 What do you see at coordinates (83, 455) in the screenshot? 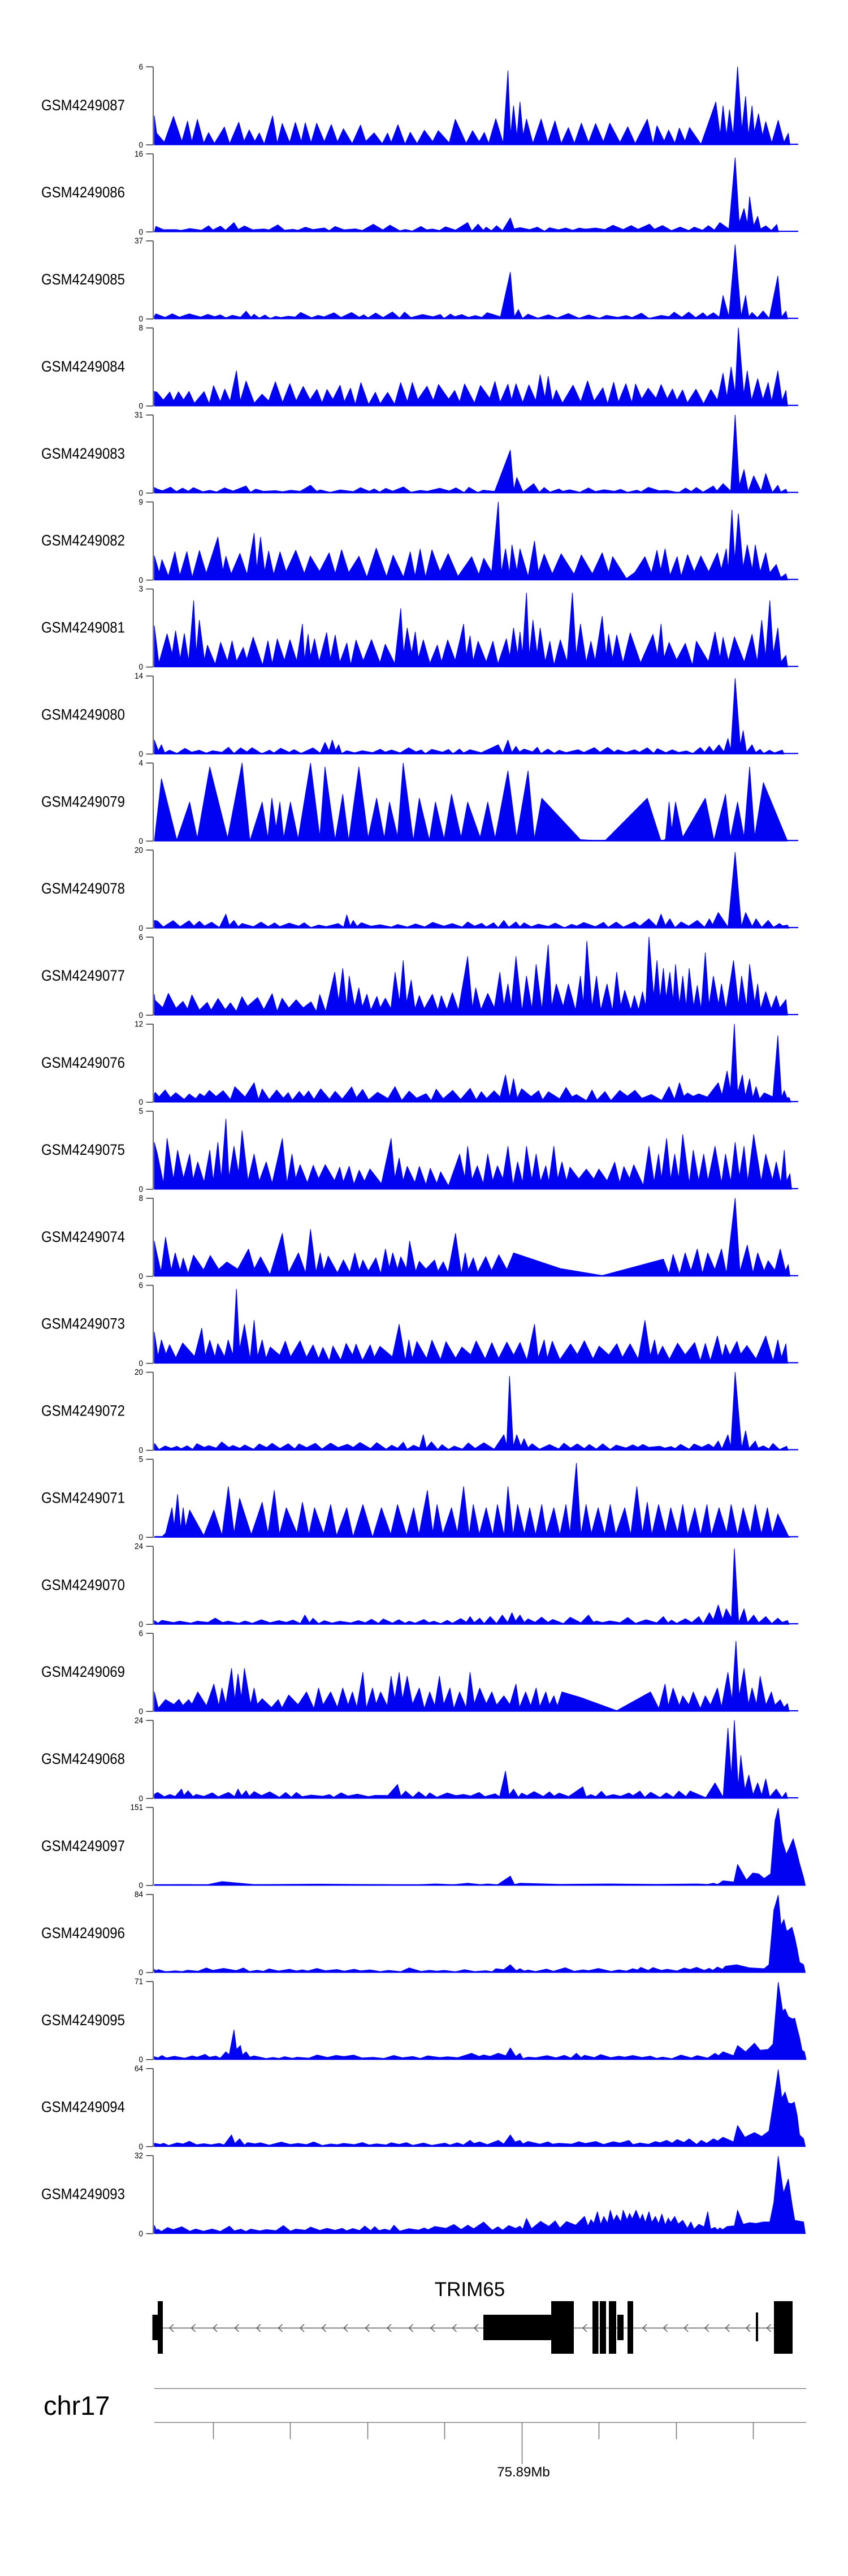
I see `svg-text: GSM4249083` at bounding box center [83, 455].